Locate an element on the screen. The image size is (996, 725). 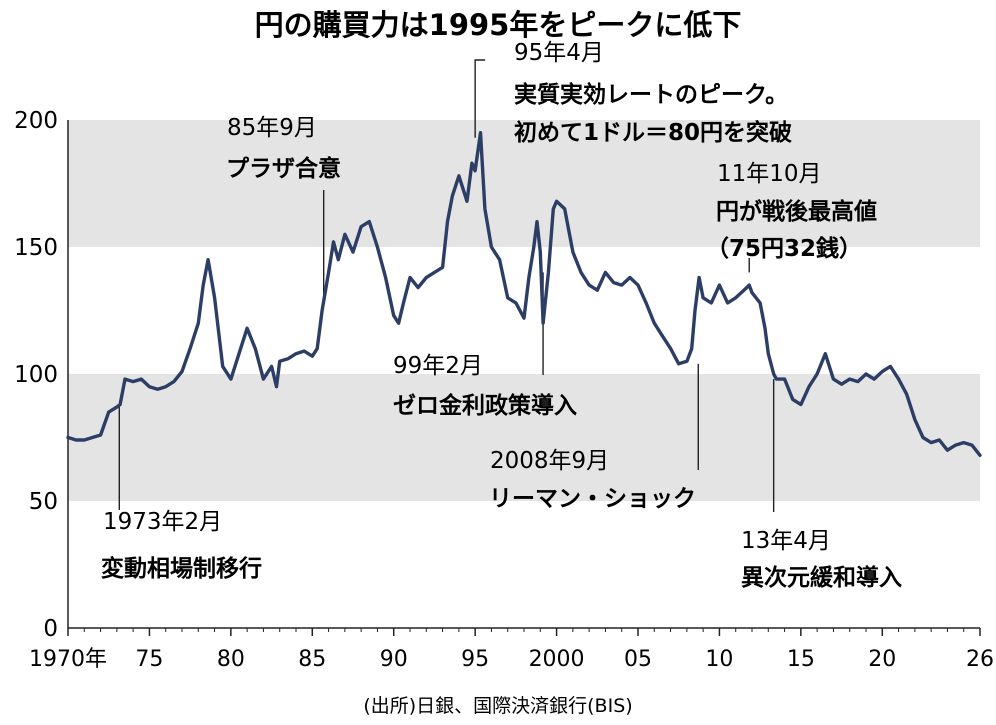
annotation-1999-text: ゼロ金利政策導入 is located at coordinates (485, 405).